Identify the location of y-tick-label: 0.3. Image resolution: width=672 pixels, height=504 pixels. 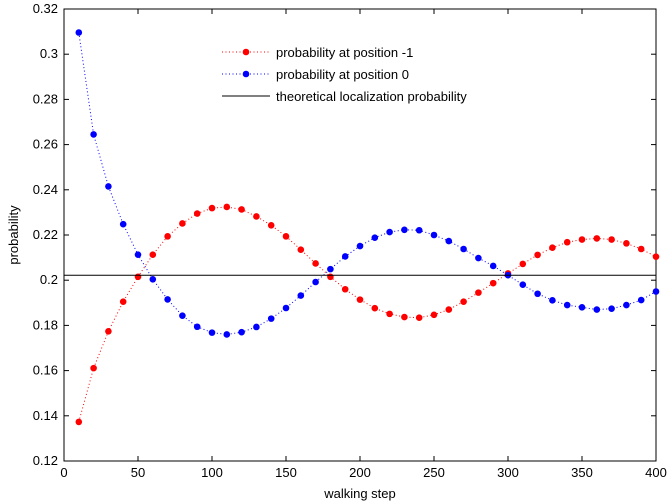
(49, 53).